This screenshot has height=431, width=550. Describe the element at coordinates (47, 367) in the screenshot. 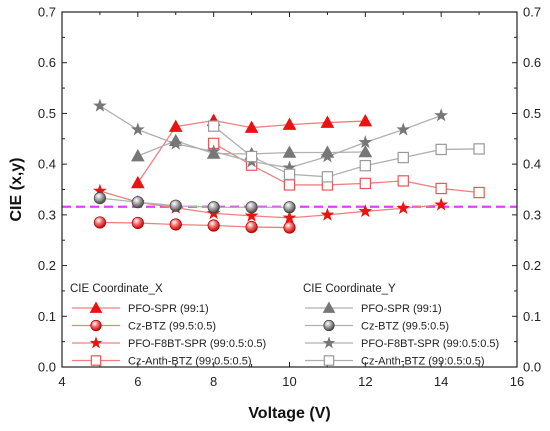

I see `y-tick-label: 0.0` at that location.